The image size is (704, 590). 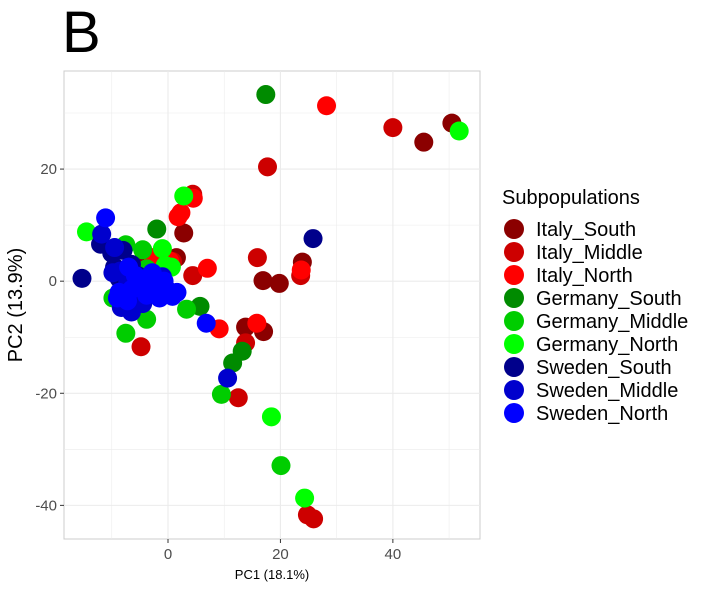 What do you see at coordinates (53, 281) in the screenshot?
I see `y-tick-label: 0` at bounding box center [53, 281].